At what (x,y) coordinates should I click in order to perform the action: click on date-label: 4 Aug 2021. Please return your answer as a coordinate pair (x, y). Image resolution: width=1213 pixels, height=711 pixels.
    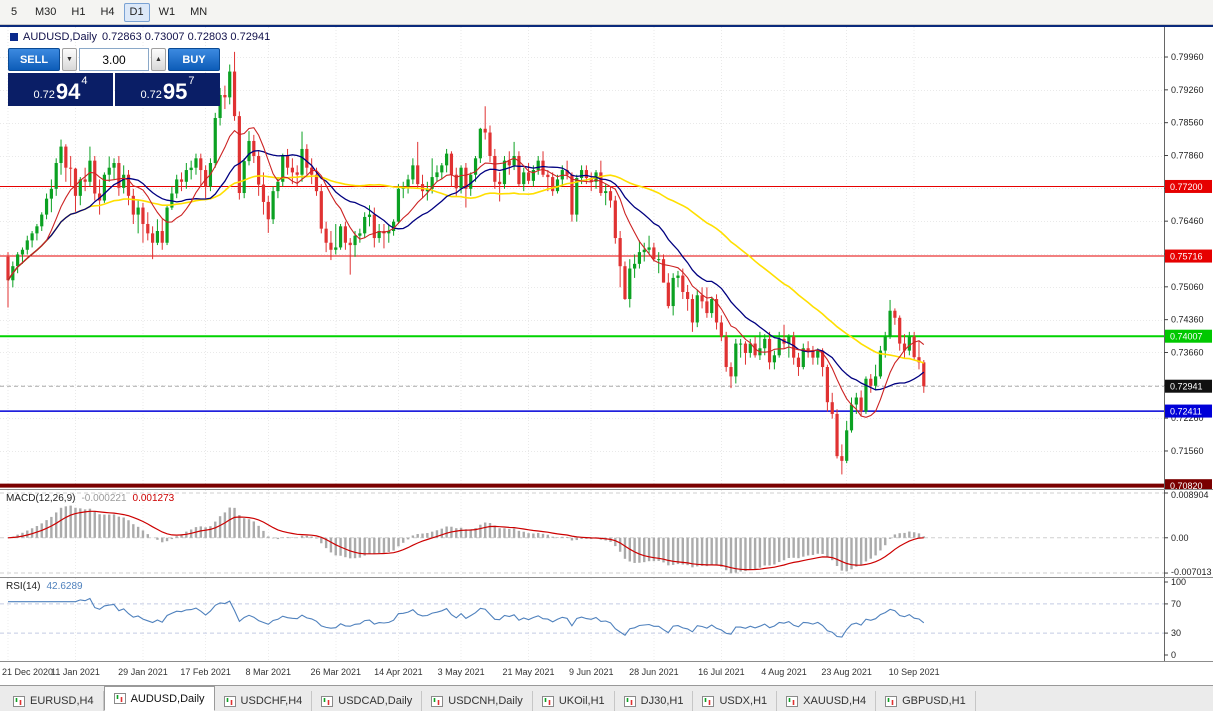
    Looking at the image, I should click on (784, 672).